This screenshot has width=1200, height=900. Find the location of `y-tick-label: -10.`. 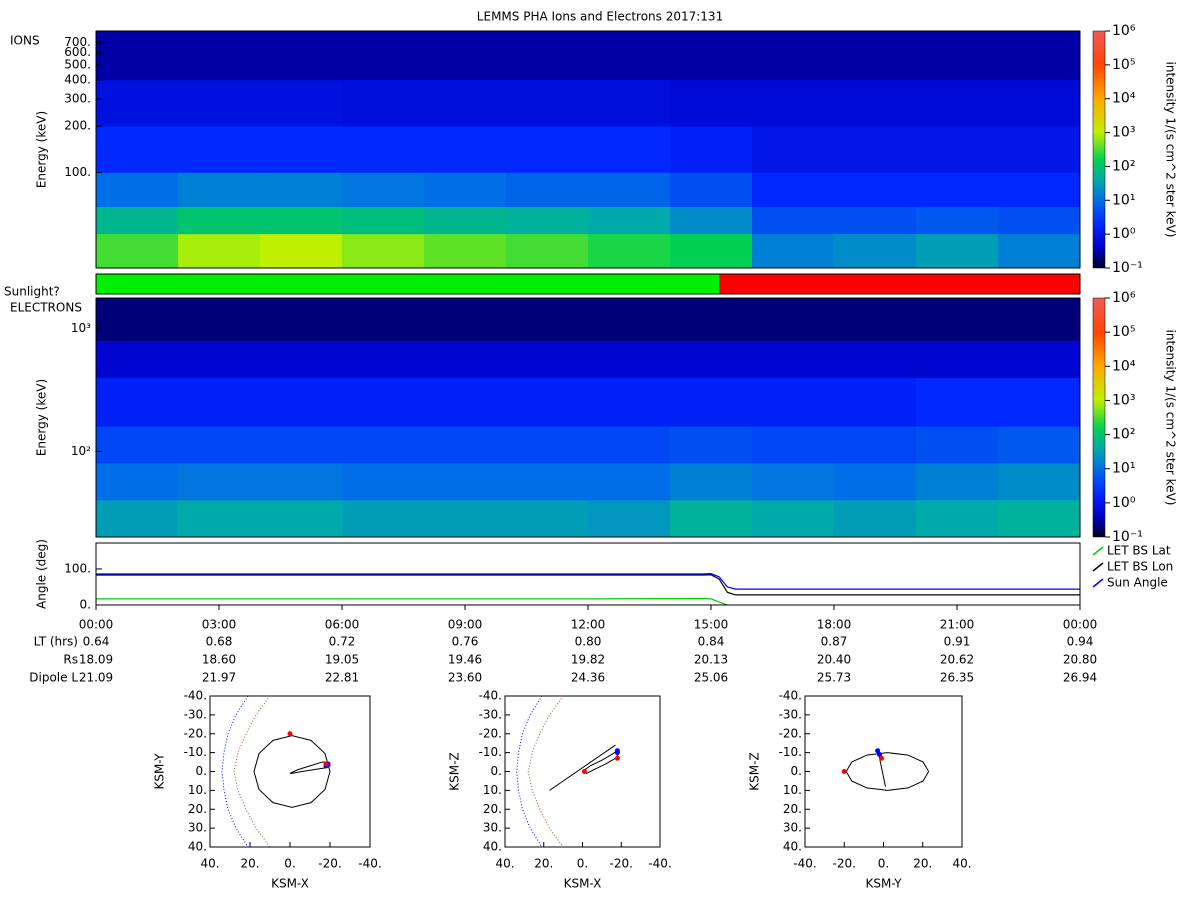

y-tick-label: -10. is located at coordinates (790, 752).